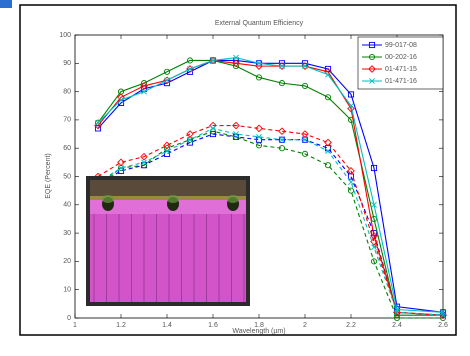 The height and width of the screenshot is (356, 470). Describe the element at coordinates (67, 91) in the screenshot. I see `y-tick-label: 80` at that location.